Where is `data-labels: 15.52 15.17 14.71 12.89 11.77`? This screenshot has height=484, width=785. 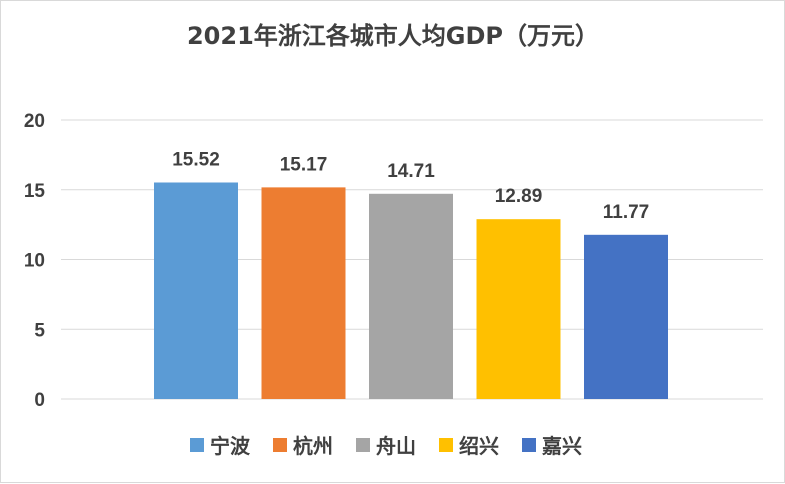 data-labels: 15.52 15.17 14.71 12.89 11.77 is located at coordinates (410, 185).